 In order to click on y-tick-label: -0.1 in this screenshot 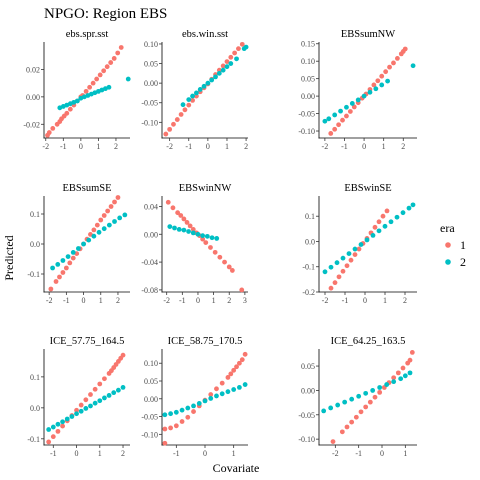, I will do `click(308, 267)`.